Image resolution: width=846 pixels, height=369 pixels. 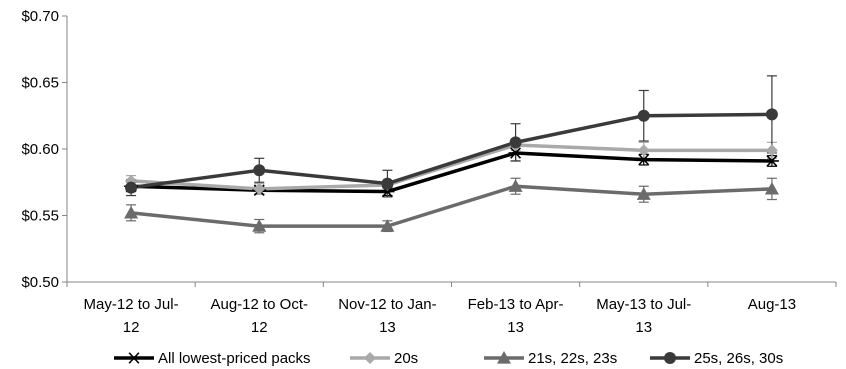 What do you see at coordinates (451, 206) in the screenshot?
I see `series-line-triangle` at bounding box center [451, 206].